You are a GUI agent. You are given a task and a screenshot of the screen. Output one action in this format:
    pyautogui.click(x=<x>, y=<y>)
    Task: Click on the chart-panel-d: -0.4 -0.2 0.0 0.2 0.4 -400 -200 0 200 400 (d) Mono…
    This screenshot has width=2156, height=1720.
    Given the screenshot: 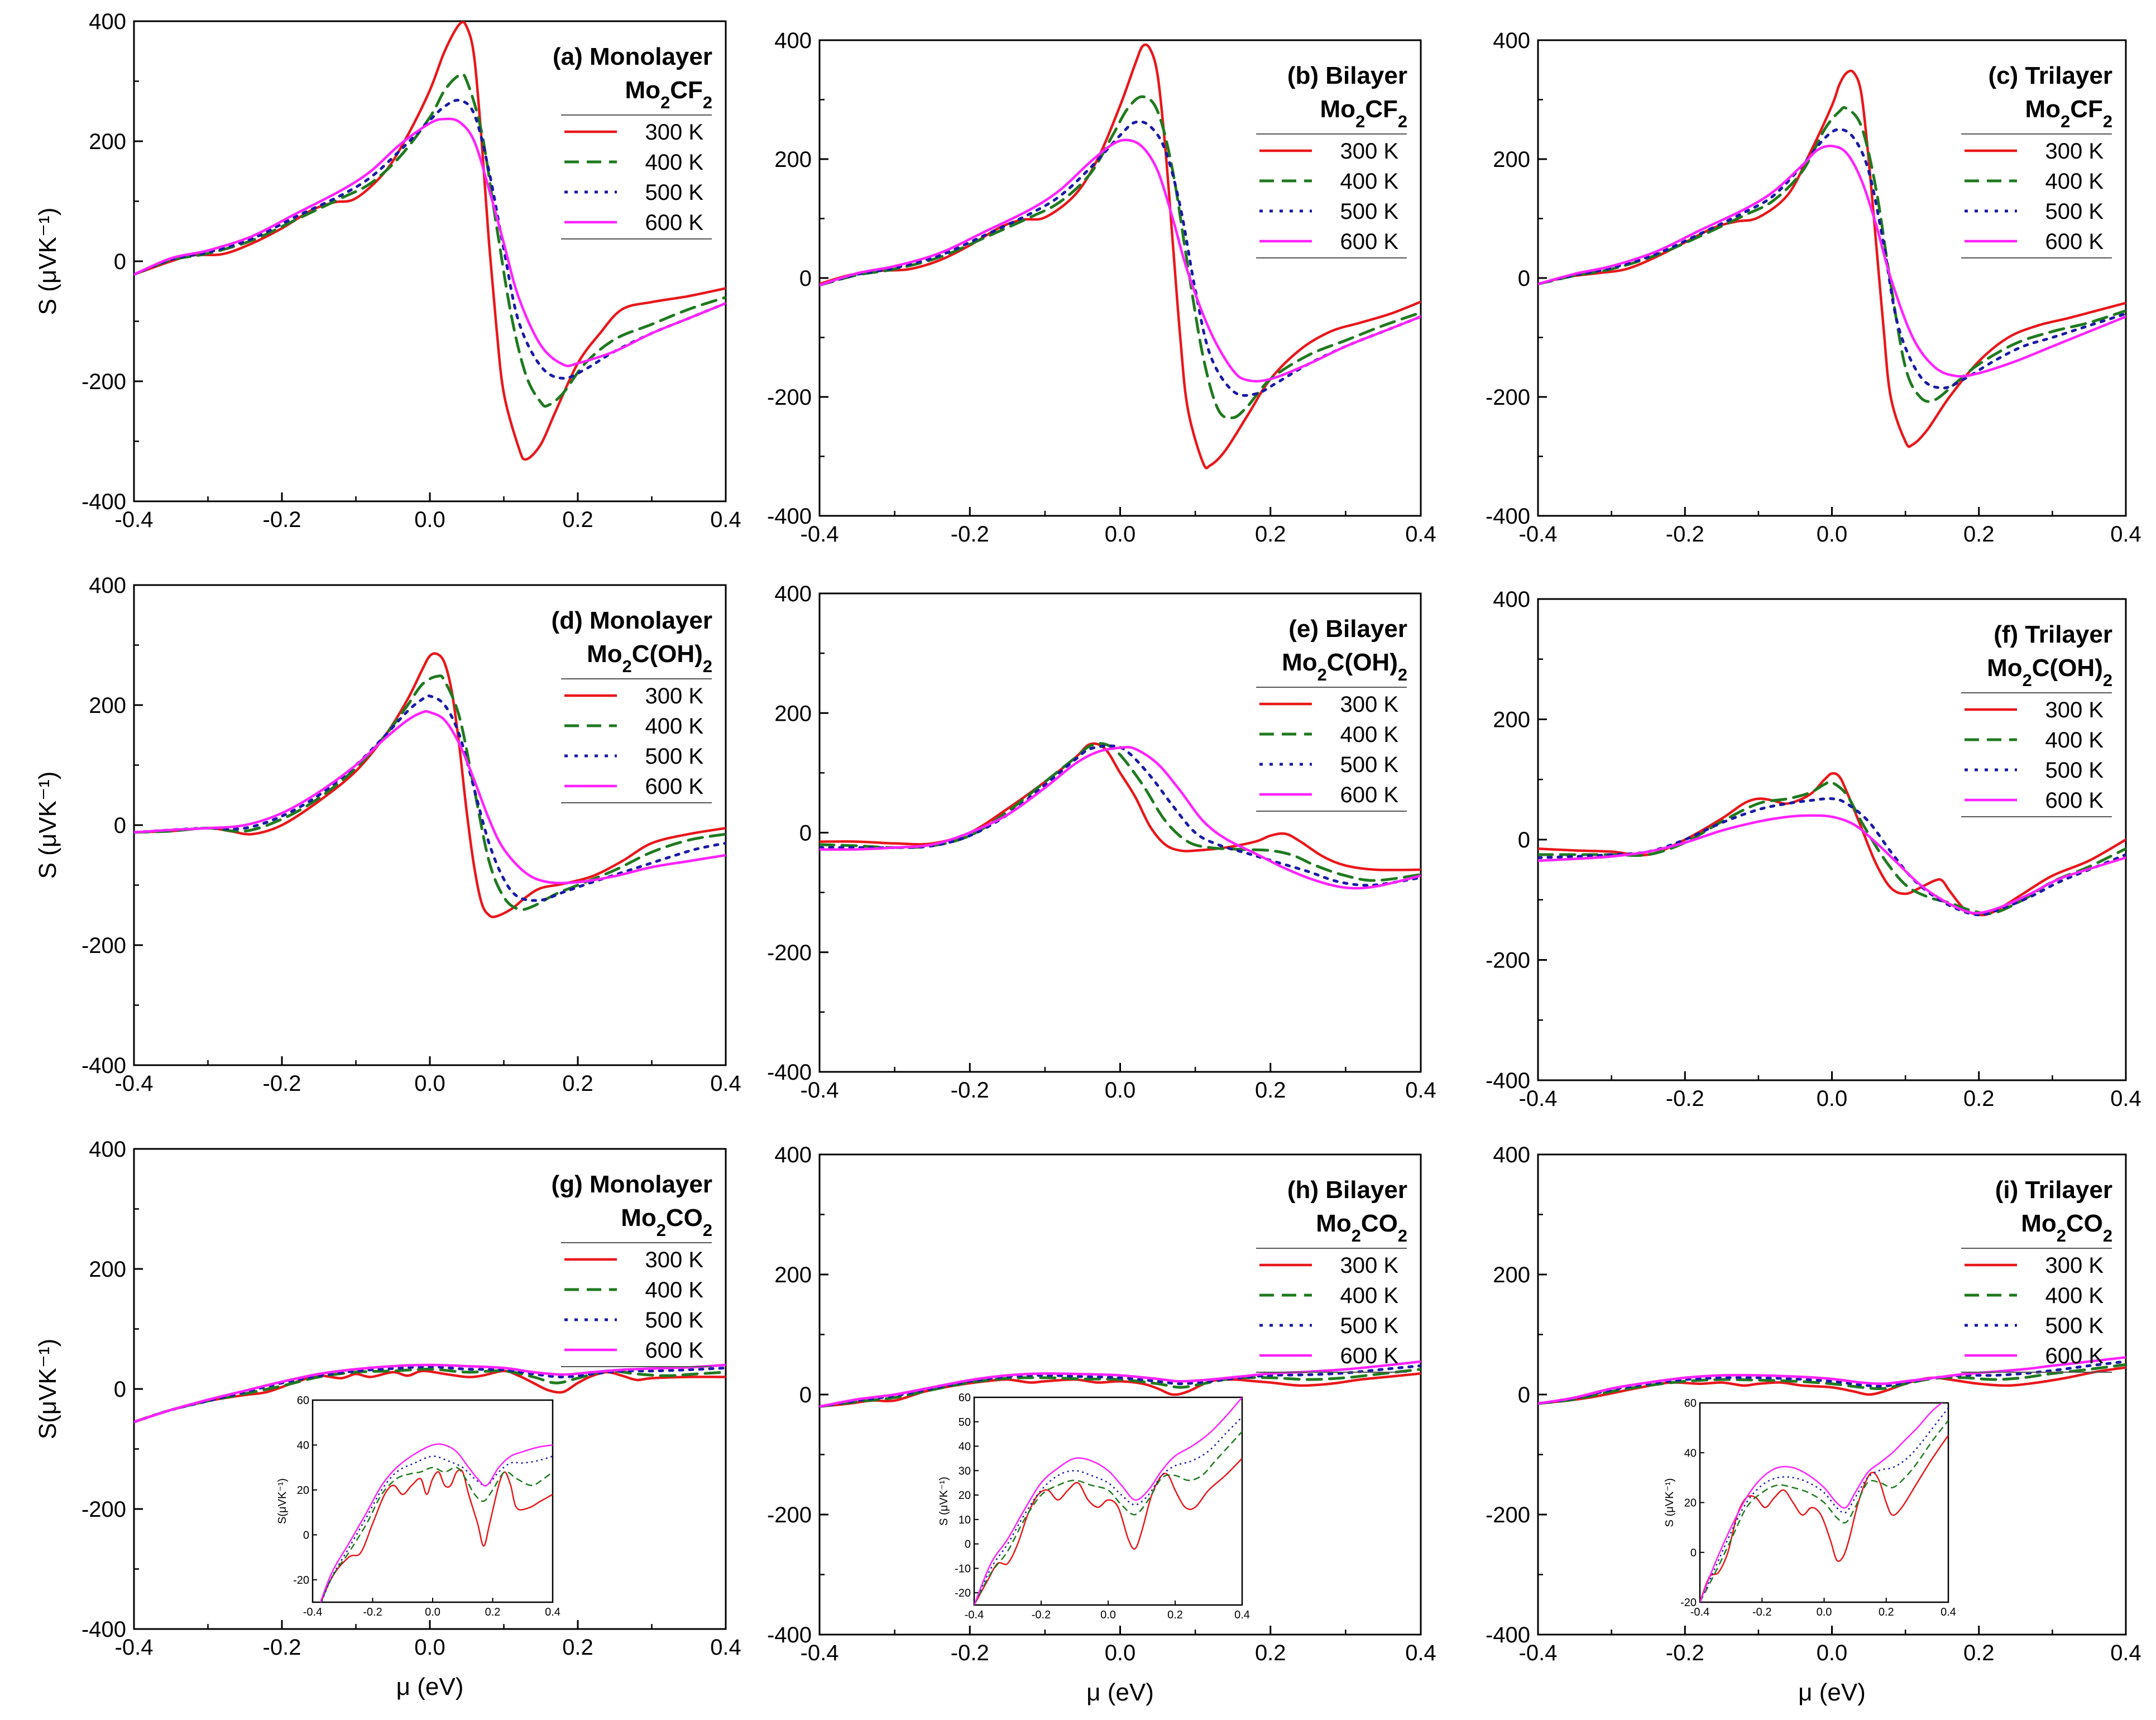 What is the action you would take?
    pyautogui.click(x=387, y=834)
    